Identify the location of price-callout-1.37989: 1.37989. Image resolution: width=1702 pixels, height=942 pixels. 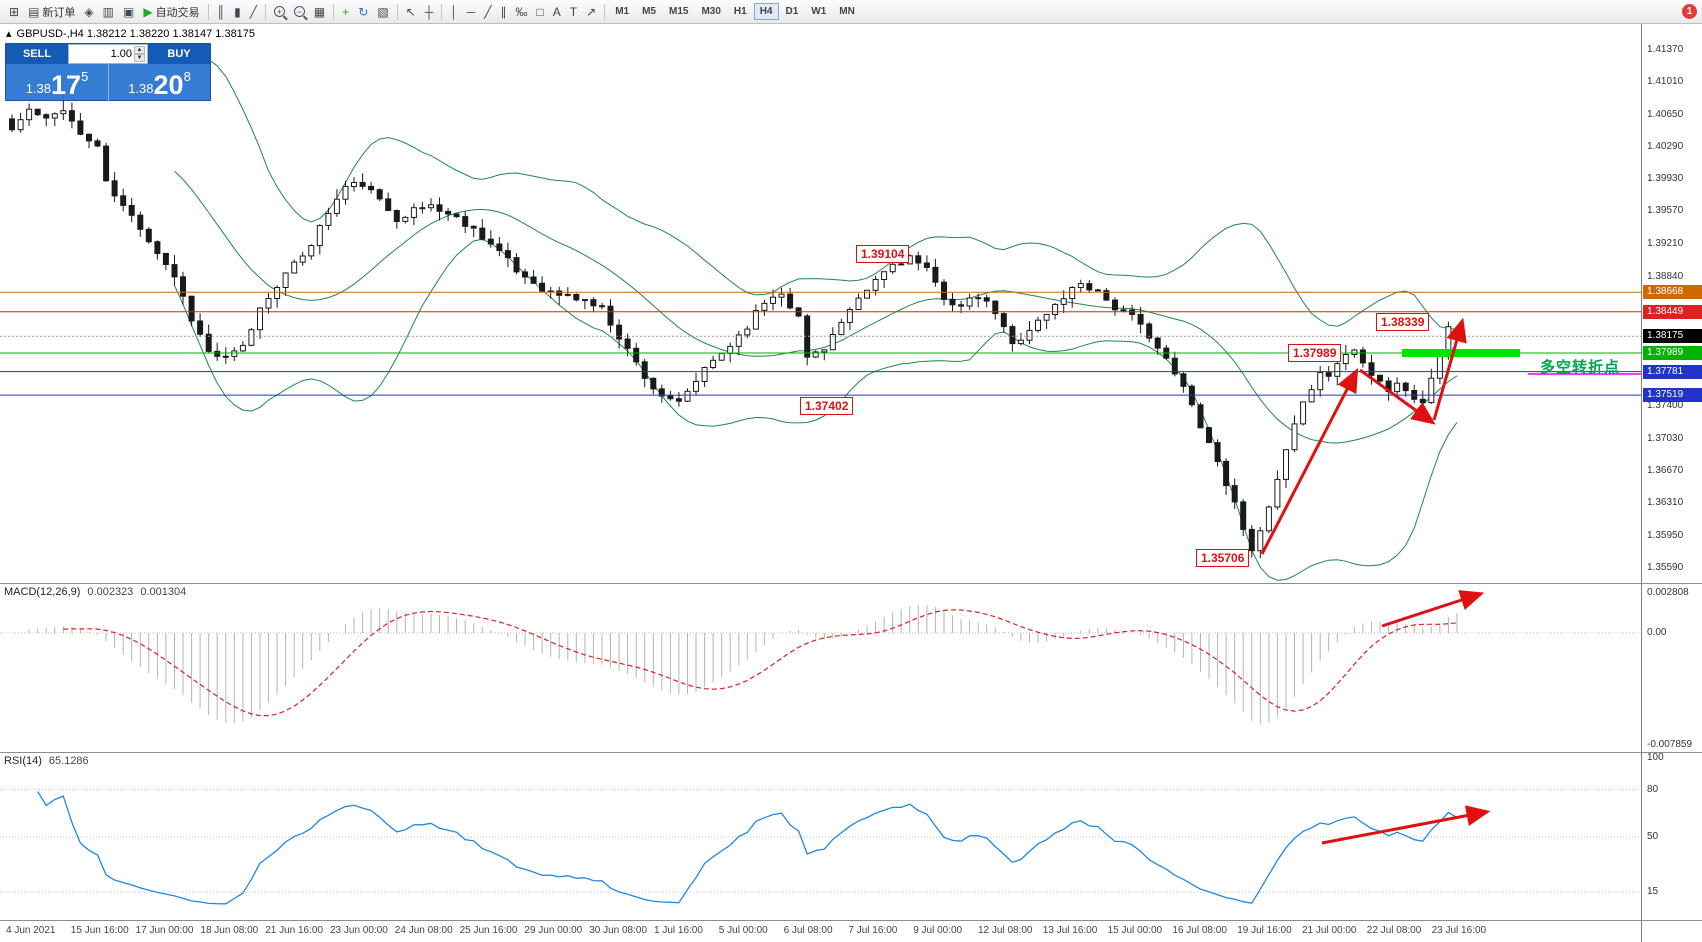
(1315, 353).